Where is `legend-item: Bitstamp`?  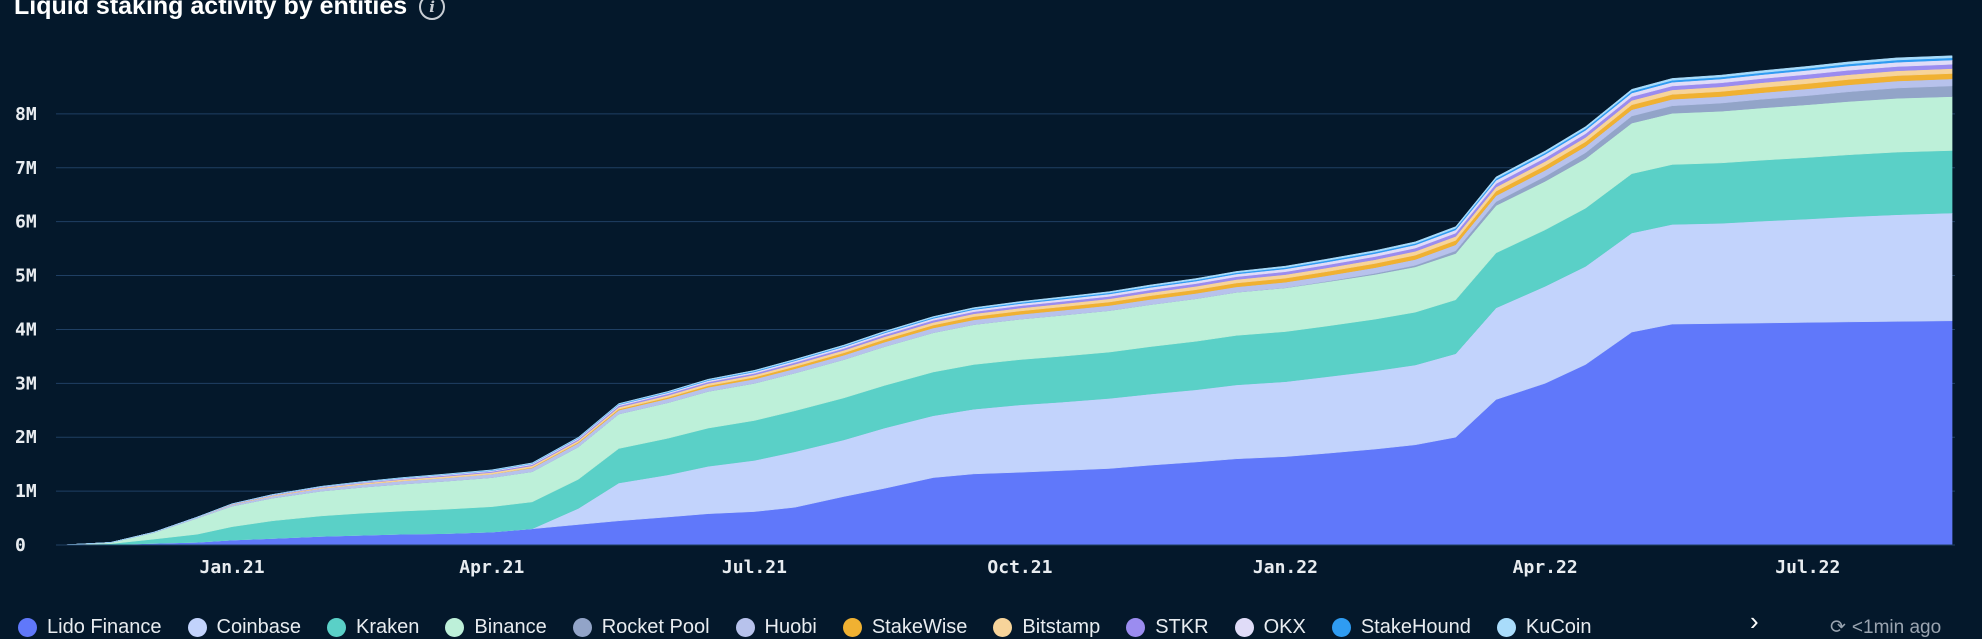 legend-item: Bitstamp is located at coordinates (1046, 627).